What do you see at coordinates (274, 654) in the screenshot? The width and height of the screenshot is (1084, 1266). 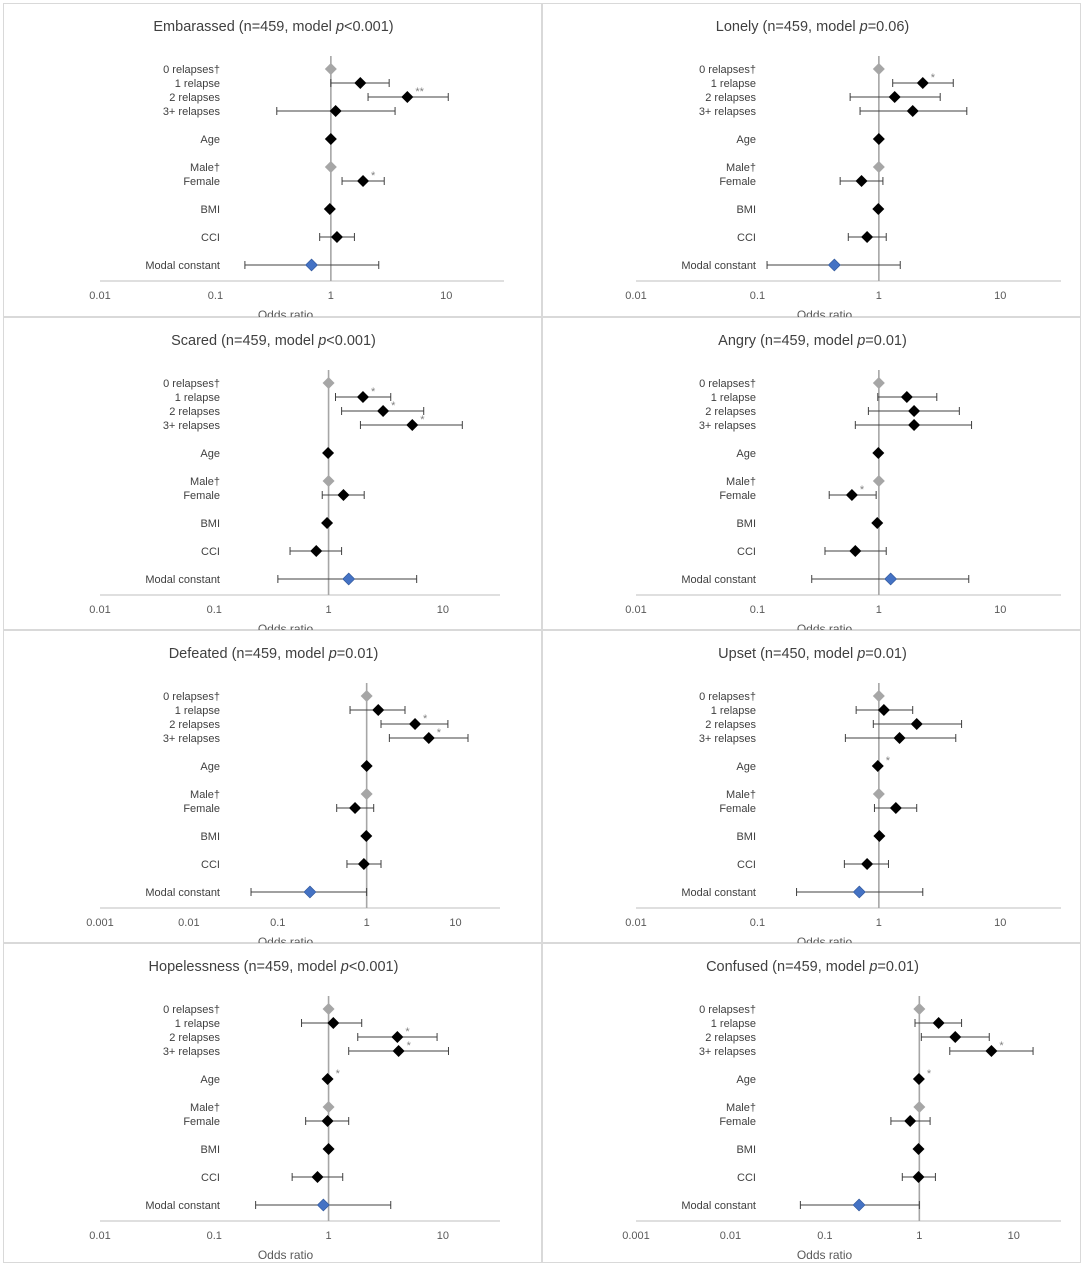 I see `chart-title: Defeated (n=459, model p=0.01)` at bounding box center [274, 654].